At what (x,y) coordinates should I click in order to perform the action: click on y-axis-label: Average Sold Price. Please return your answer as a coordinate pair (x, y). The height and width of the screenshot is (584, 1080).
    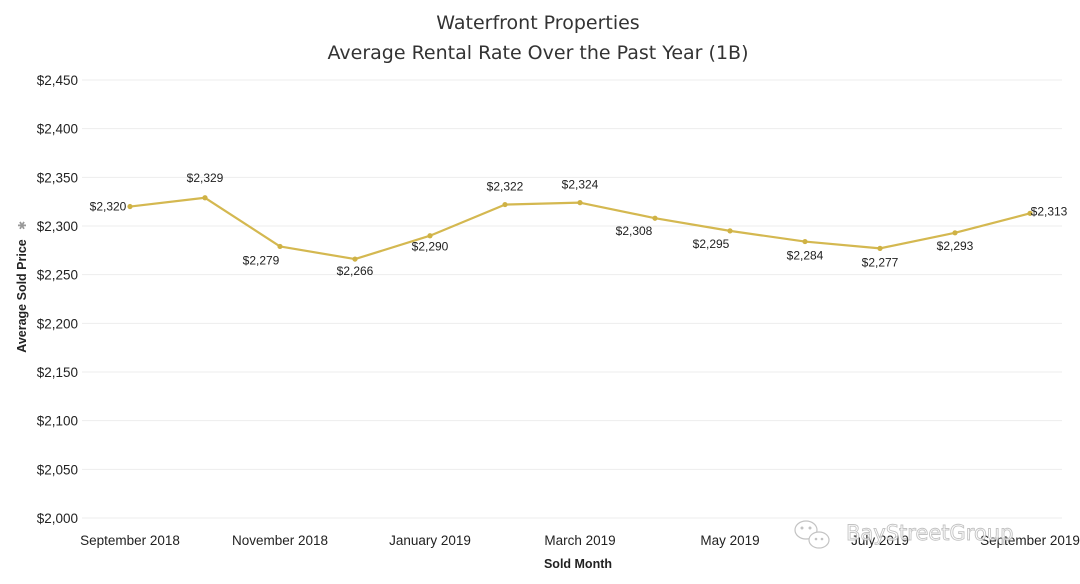
    Looking at the image, I should click on (22, 296).